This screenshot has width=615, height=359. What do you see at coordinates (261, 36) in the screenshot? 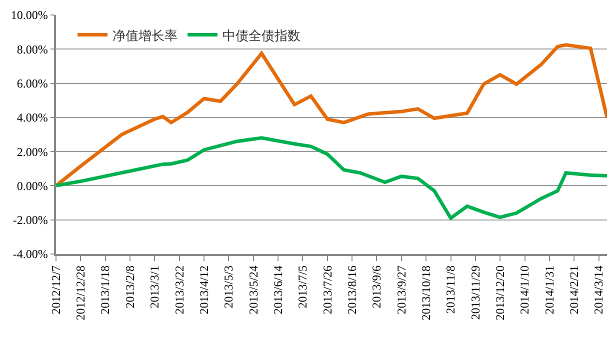
I see `legend-label: 中债全债指数` at bounding box center [261, 36].